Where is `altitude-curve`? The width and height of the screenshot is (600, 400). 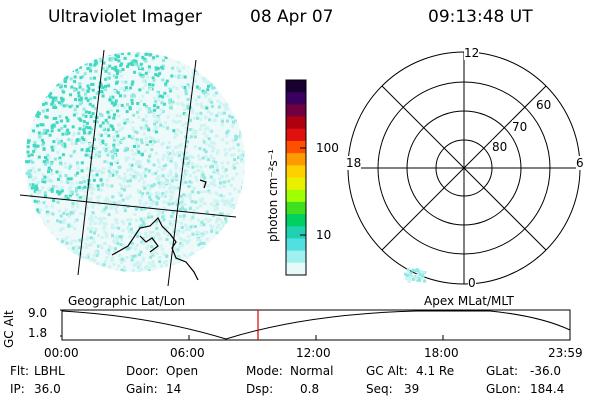 altitude-curve is located at coordinates (316, 325).